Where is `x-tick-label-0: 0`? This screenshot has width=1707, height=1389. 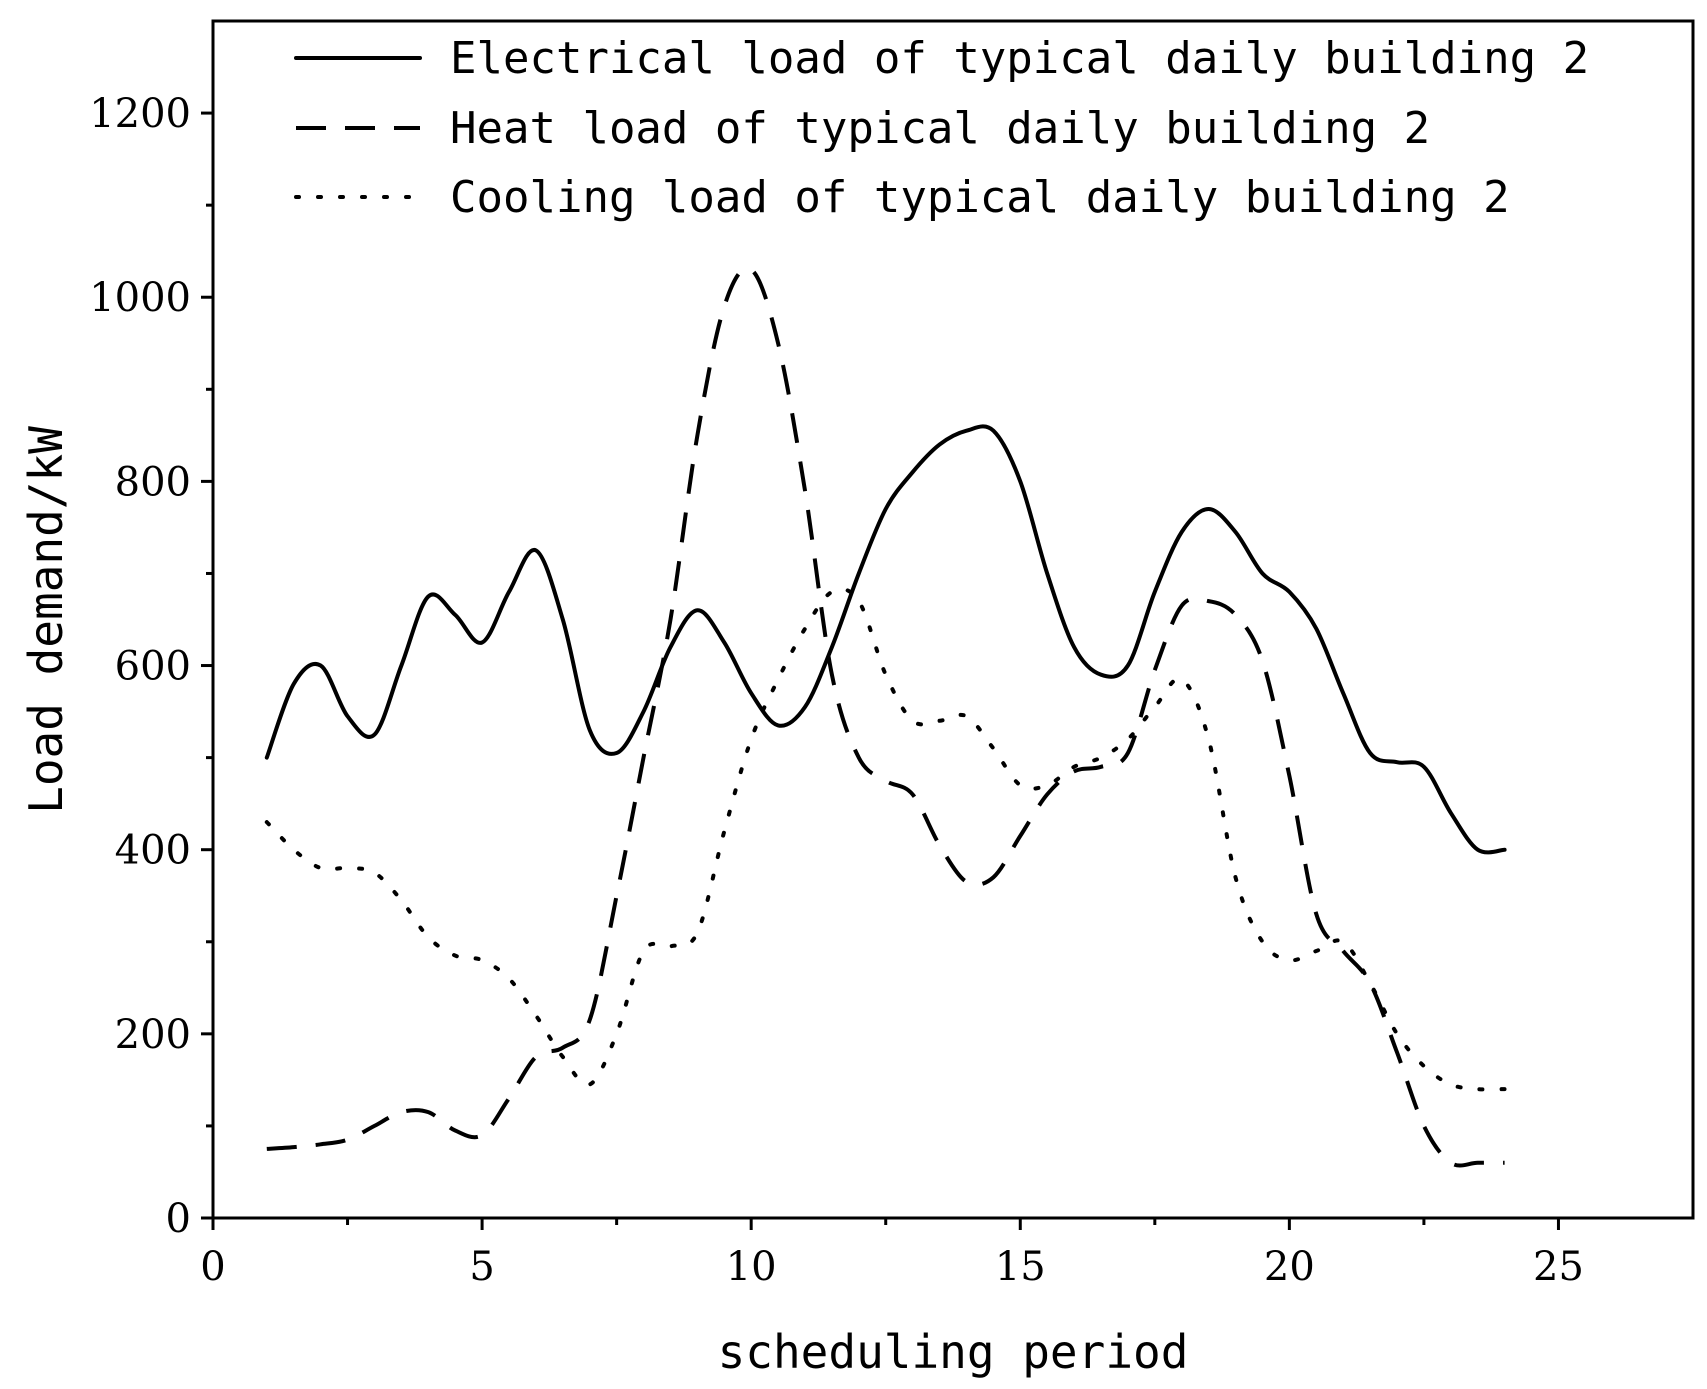 x-tick-label-0: 0 is located at coordinates (212, 1267).